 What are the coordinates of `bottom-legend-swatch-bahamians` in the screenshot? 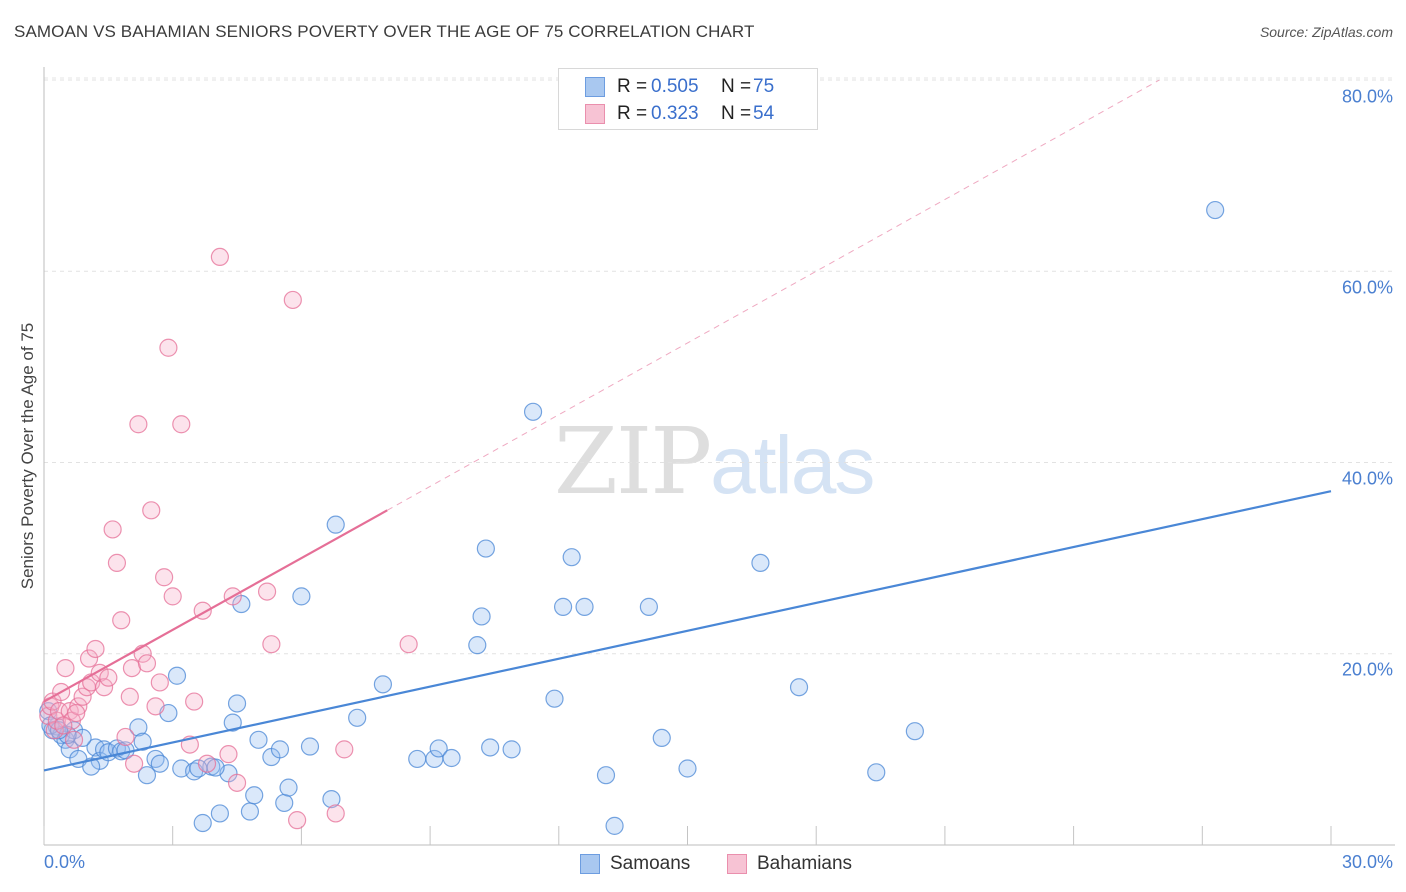 It's located at (737, 864).